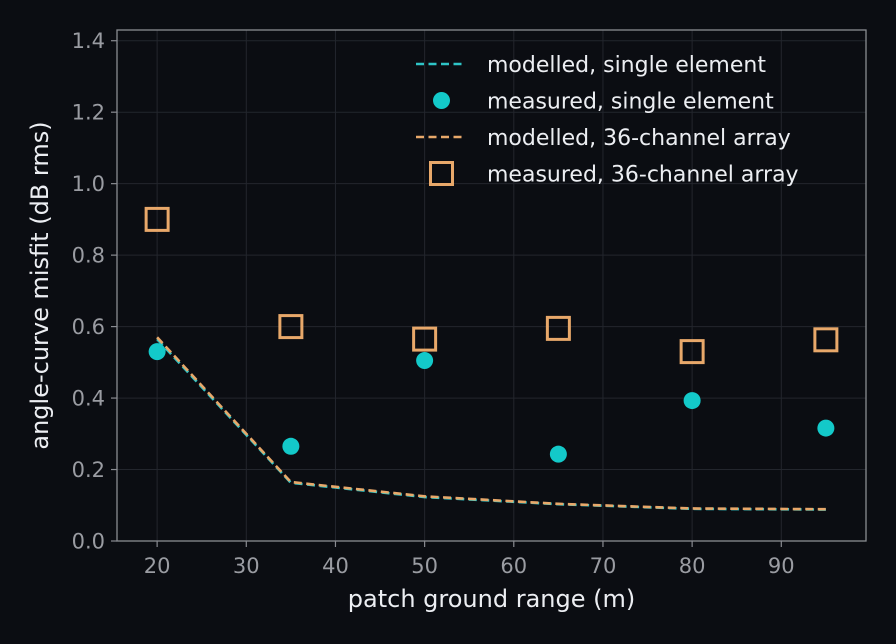 Image resolution: width=896 pixels, height=644 pixels. Describe the element at coordinates (88, 184) in the screenshot. I see `y-tick-label: 1.0` at that location.